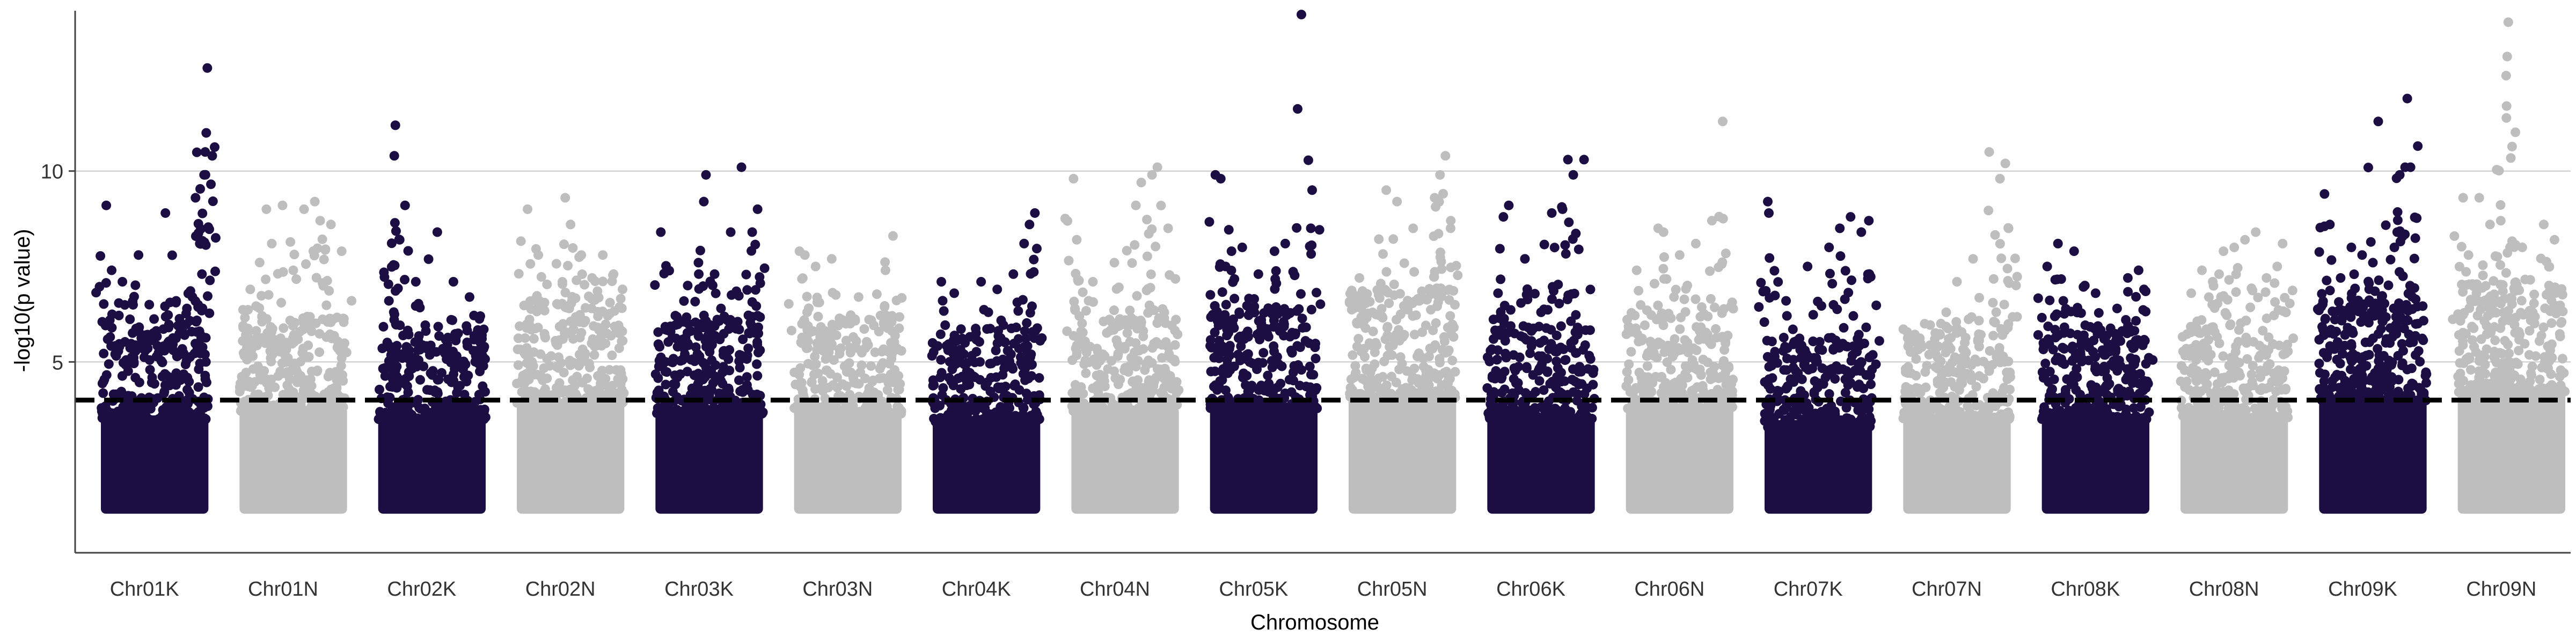 The image size is (2576, 644). Describe the element at coordinates (1125, 460) in the screenshot. I see `band-Chr04N` at that location.